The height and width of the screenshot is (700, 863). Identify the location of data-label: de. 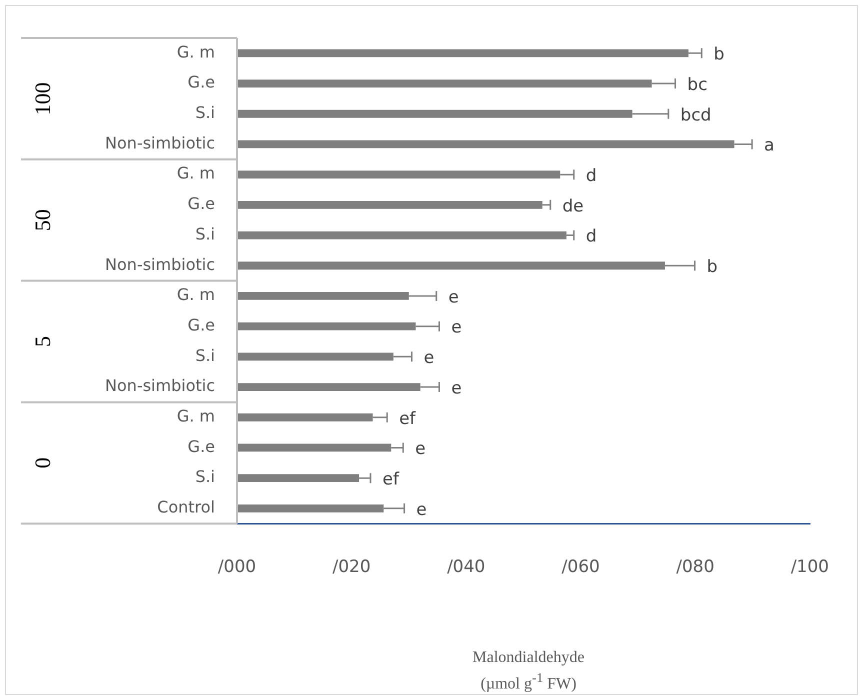
(573, 206).